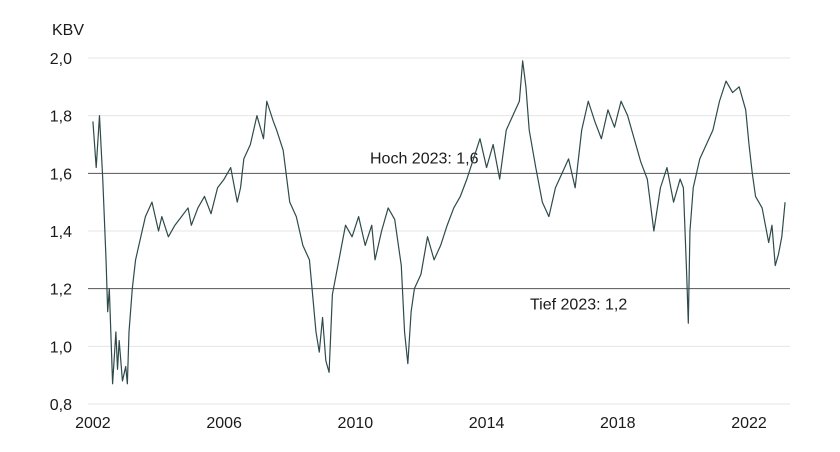 The image size is (840, 452). Describe the element at coordinates (487, 423) in the screenshot. I see `x-tick-label: 2014` at that location.